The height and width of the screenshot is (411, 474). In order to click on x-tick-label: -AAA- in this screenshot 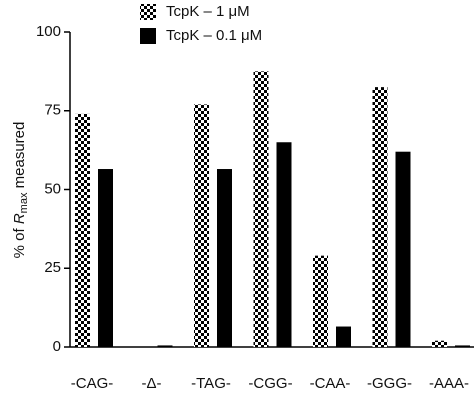, I will do `click(449, 383)`.